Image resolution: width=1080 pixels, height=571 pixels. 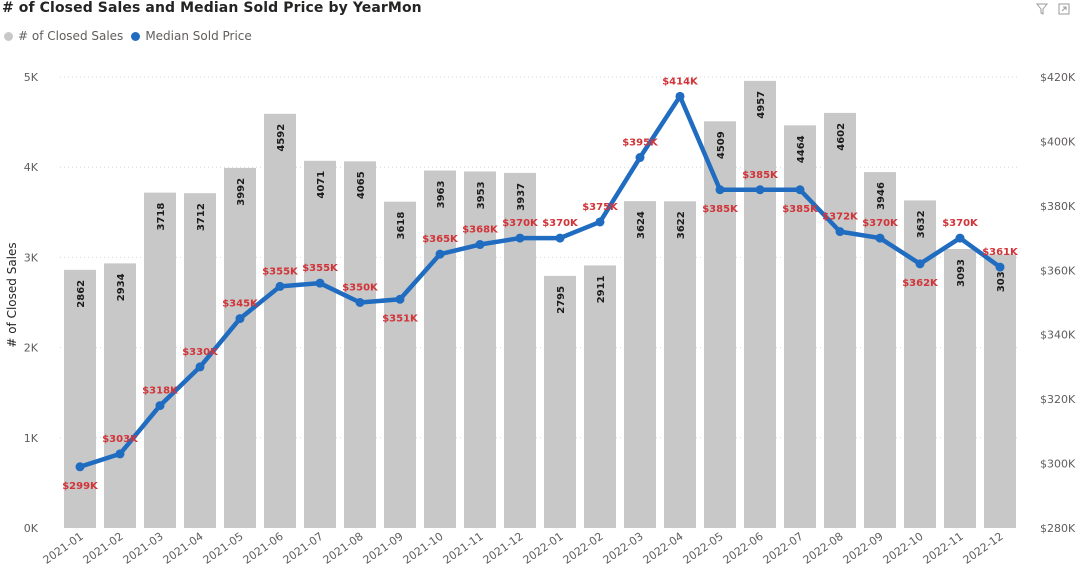 What do you see at coordinates (743, 548) in the screenshot?
I see `x-tick-label: 2022-06` at bounding box center [743, 548].